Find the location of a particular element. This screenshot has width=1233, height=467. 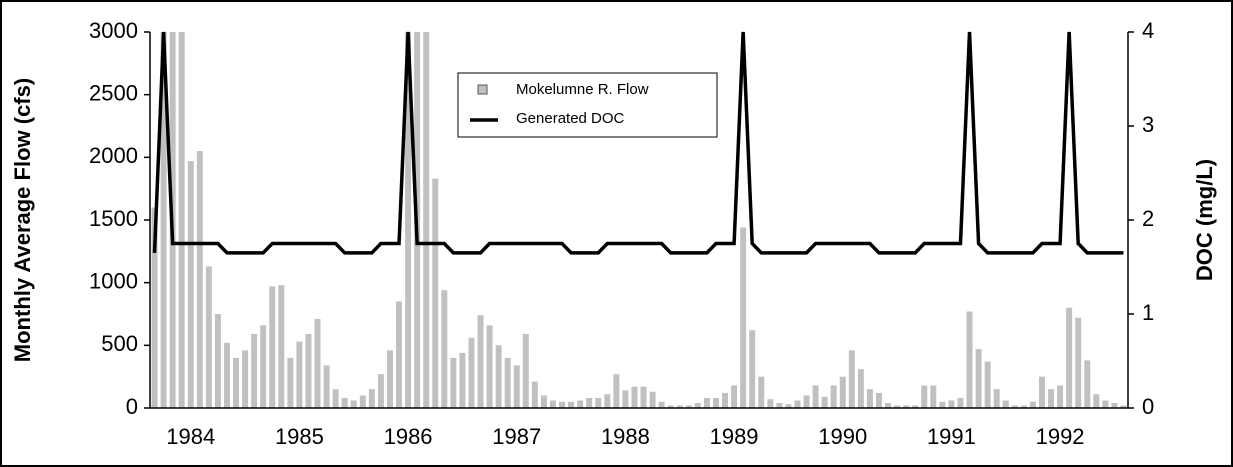

y2-tick-label: 1 is located at coordinates (1148, 312).